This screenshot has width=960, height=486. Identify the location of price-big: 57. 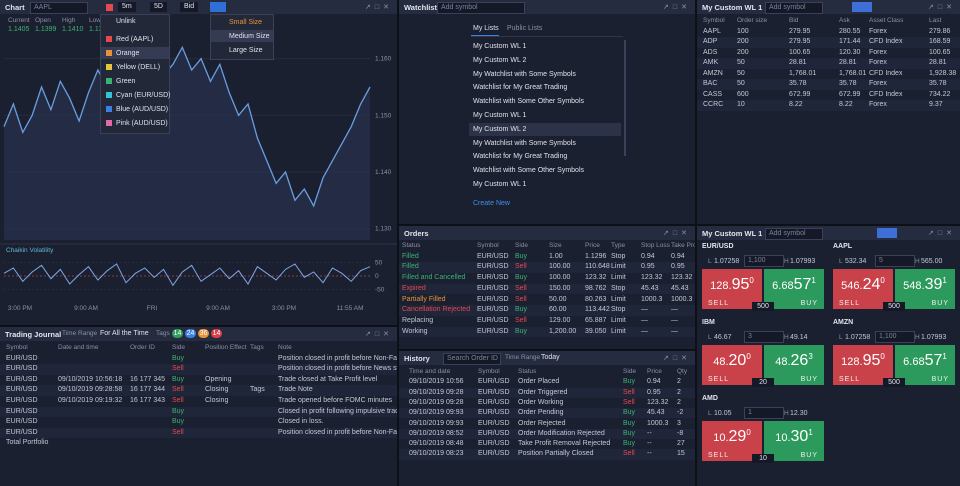
(933, 360).